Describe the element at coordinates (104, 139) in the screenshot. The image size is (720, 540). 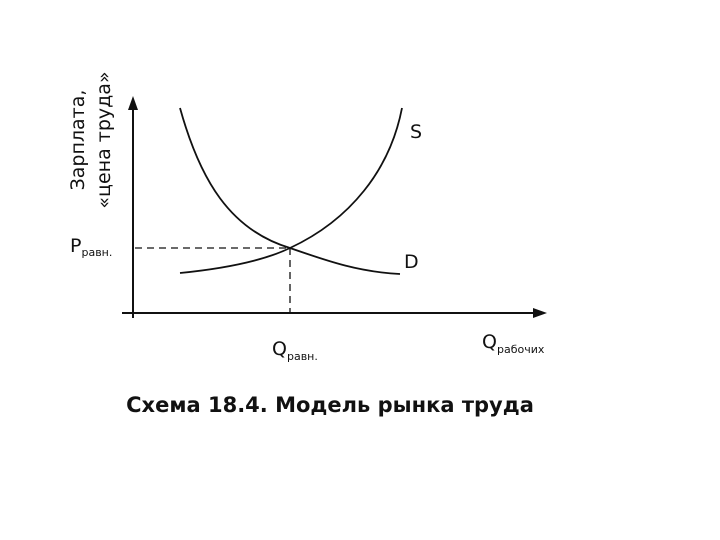
I see `y-label-line: «цена труда»` at that location.